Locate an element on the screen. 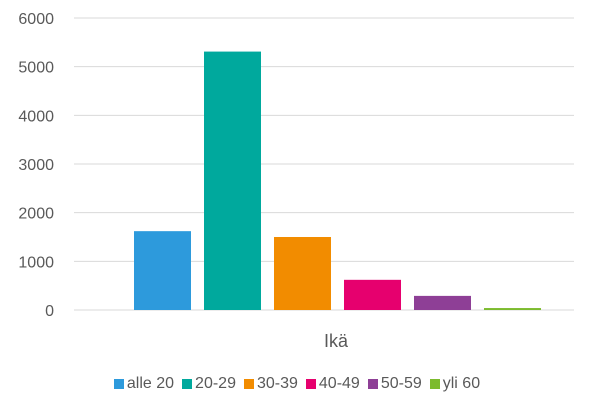 Image resolution: width=594 pixels, height=399 pixels. legend-item: 20-29 is located at coordinates (209, 384).